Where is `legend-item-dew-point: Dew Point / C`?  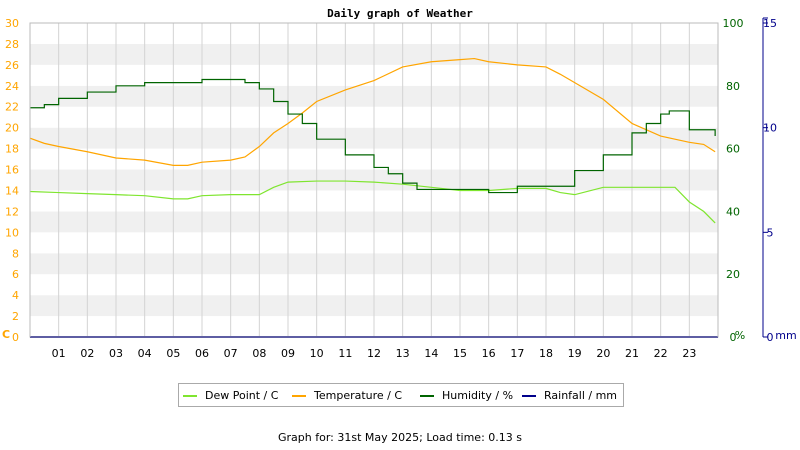
legend-item-dew-point: Dew Point / C is located at coordinates (230, 395).